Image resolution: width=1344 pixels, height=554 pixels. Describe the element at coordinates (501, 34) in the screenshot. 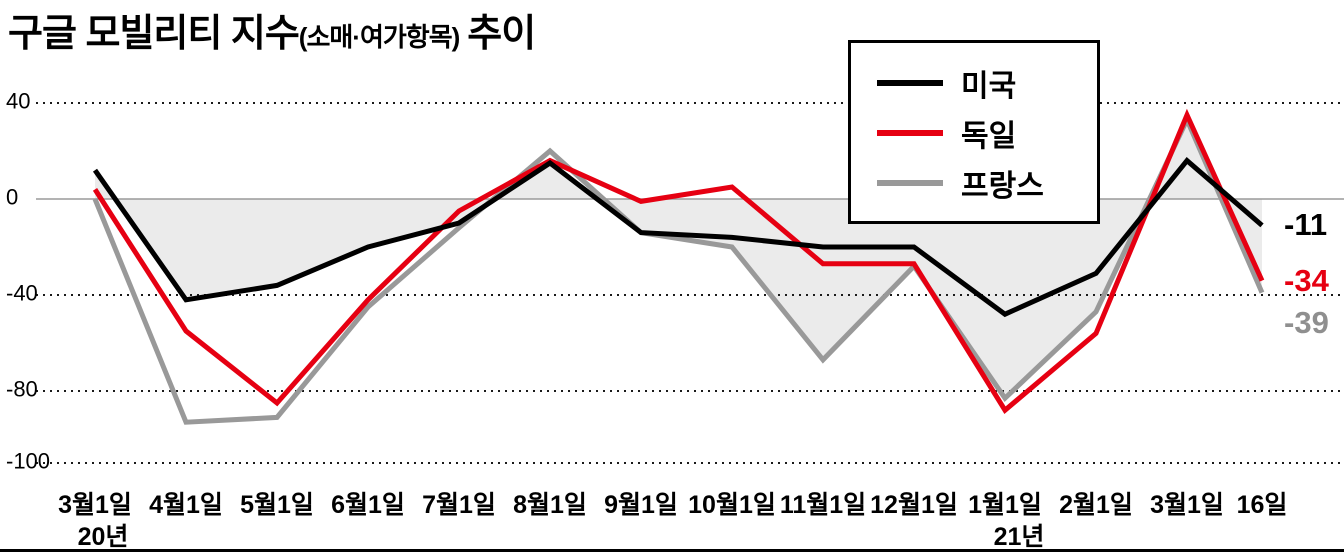

I see `chart-title-suffix: 추이` at that location.